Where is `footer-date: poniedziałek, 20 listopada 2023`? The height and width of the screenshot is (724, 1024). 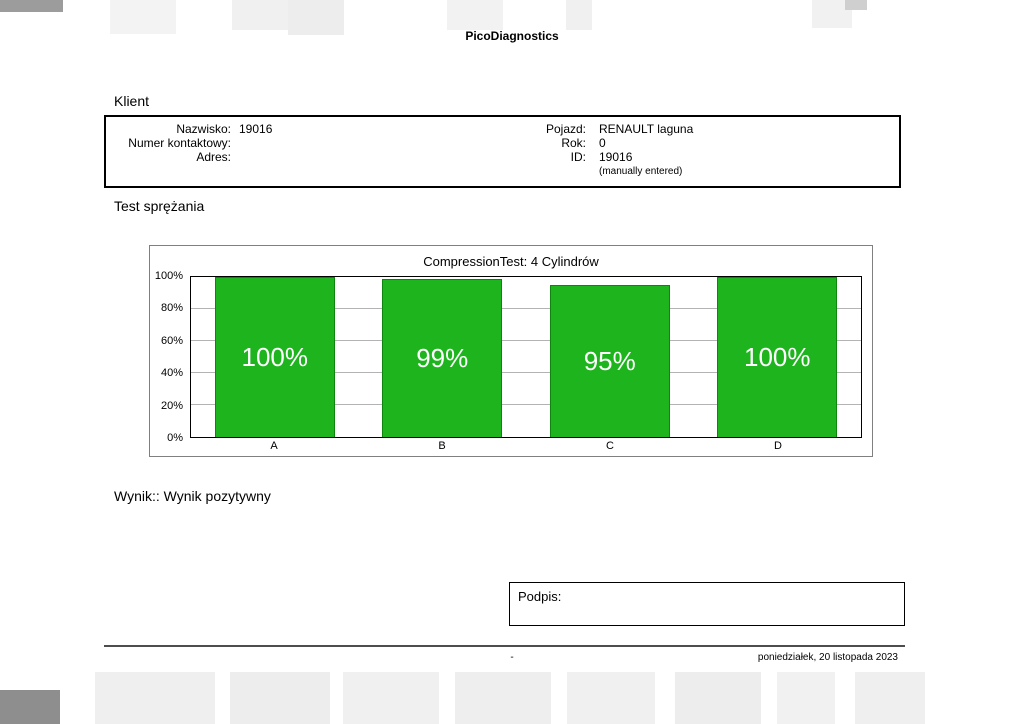
footer-date: poniedziałek, 20 listopada 2023 is located at coordinates (827, 657).